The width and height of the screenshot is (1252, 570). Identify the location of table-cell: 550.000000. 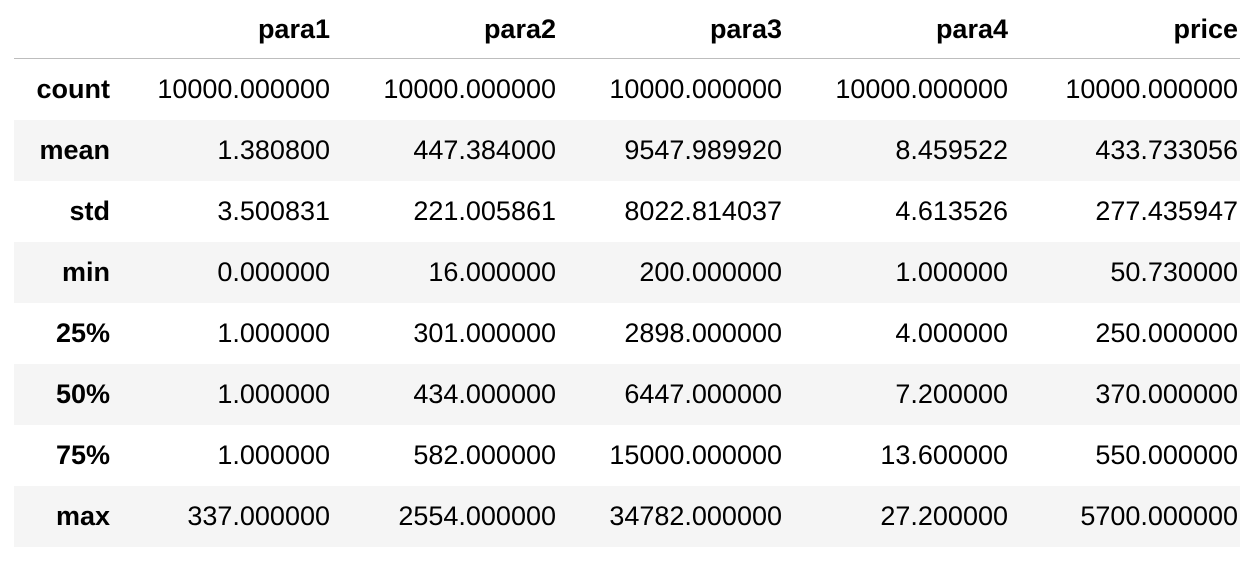
(1125, 455).